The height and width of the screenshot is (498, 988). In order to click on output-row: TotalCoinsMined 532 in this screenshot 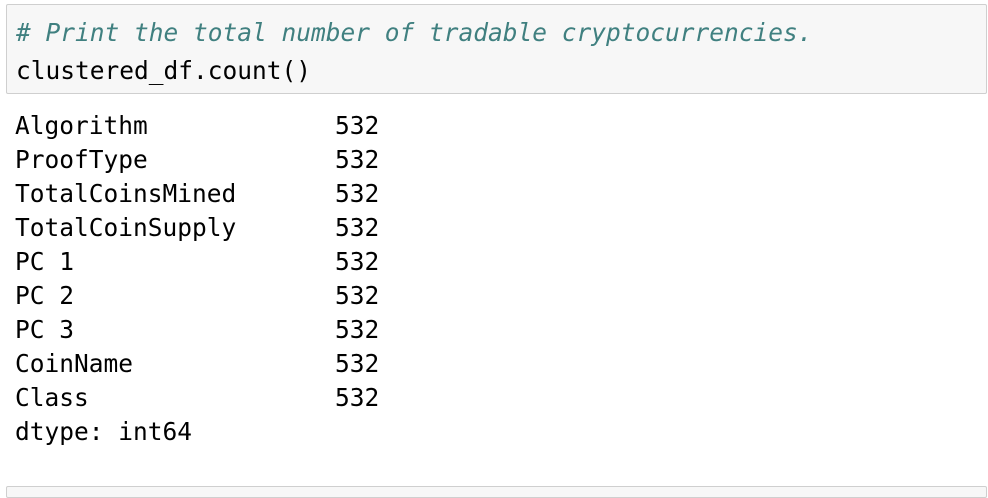, I will do `click(315, 193)`.